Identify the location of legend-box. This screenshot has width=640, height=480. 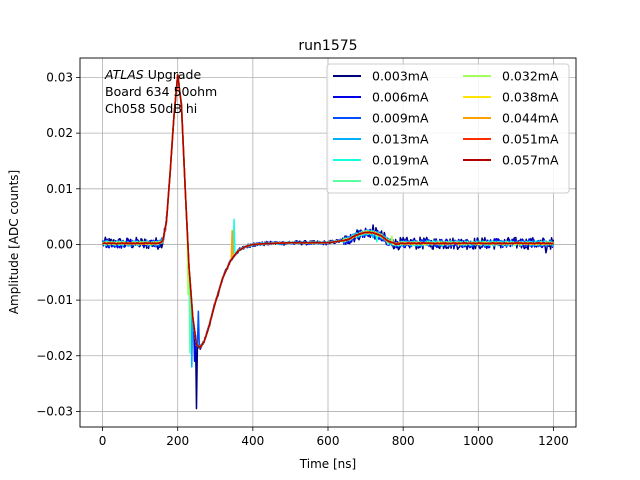
(448, 128).